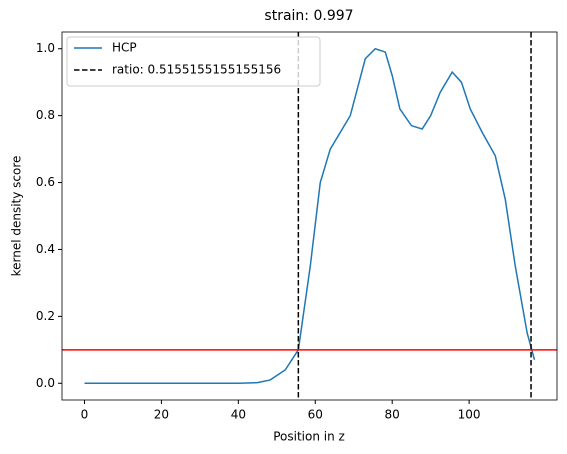 This screenshot has height=454, width=567. What do you see at coordinates (85, 415) in the screenshot?
I see `x-tick-label: 0` at bounding box center [85, 415].